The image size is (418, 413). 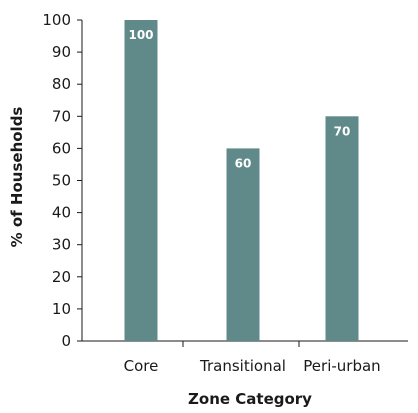 What do you see at coordinates (17, 177) in the screenshot?
I see `y-axis-title: % of Households` at bounding box center [17, 177].